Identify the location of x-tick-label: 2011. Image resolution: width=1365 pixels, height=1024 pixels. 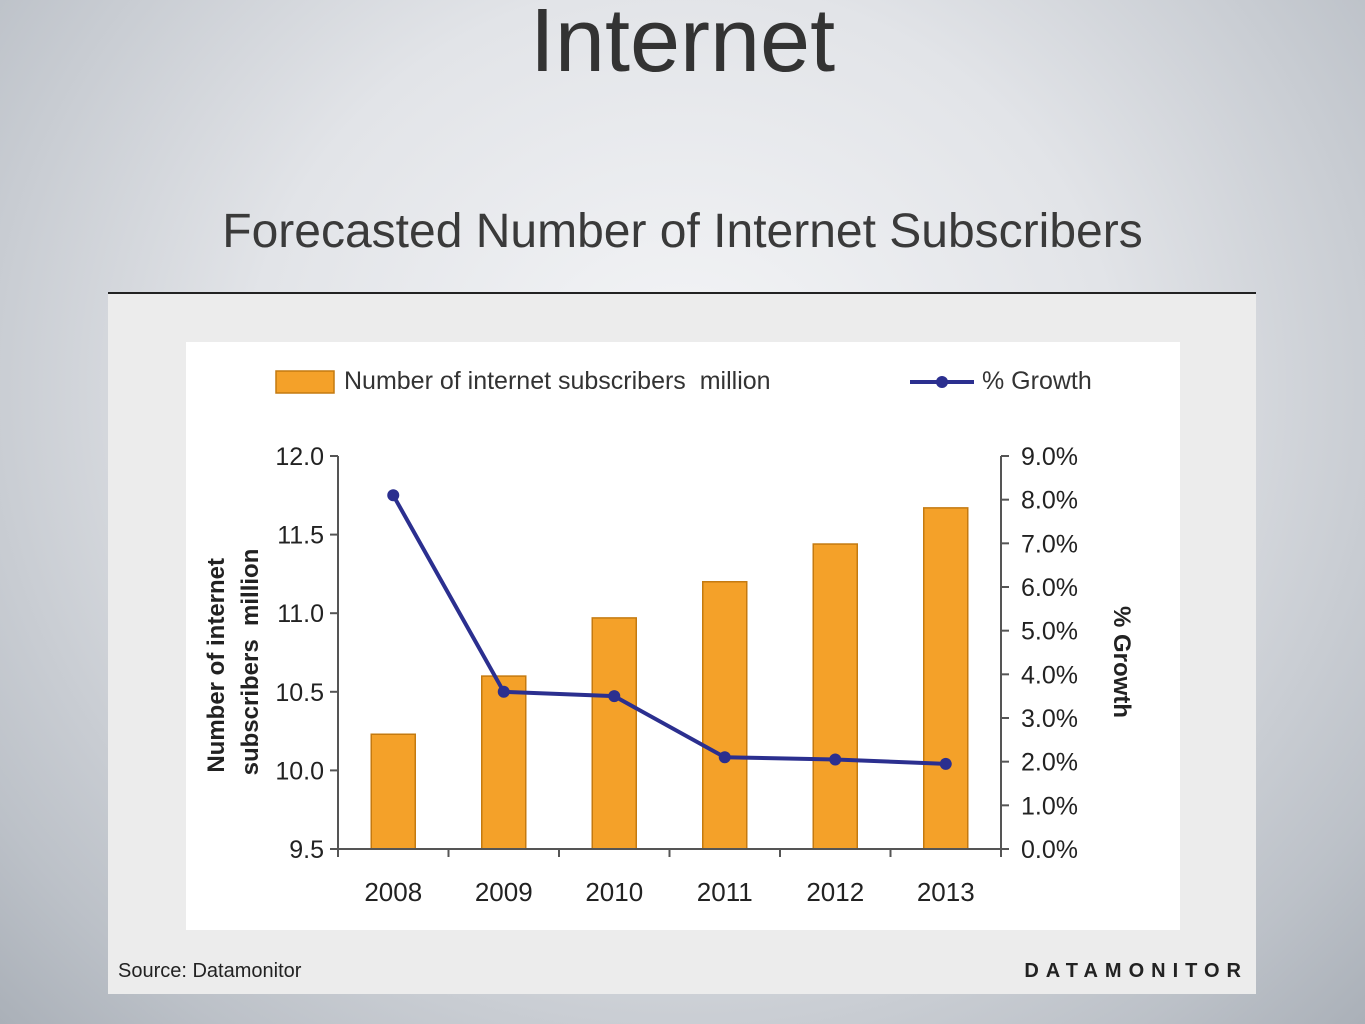
(725, 892).